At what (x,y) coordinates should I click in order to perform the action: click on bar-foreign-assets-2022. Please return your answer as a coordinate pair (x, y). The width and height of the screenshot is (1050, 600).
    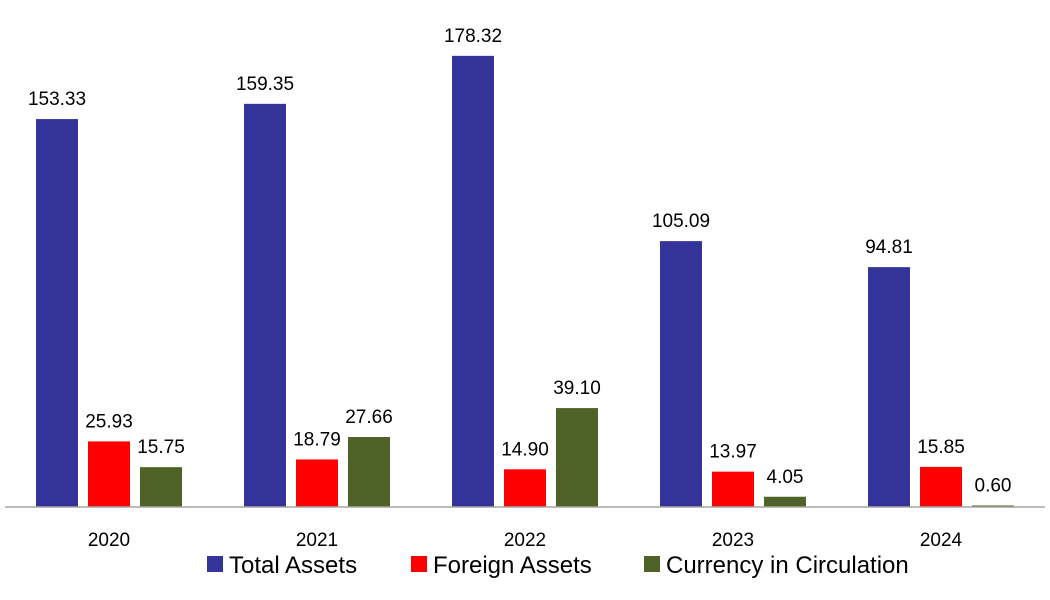
    Looking at the image, I should click on (525, 488).